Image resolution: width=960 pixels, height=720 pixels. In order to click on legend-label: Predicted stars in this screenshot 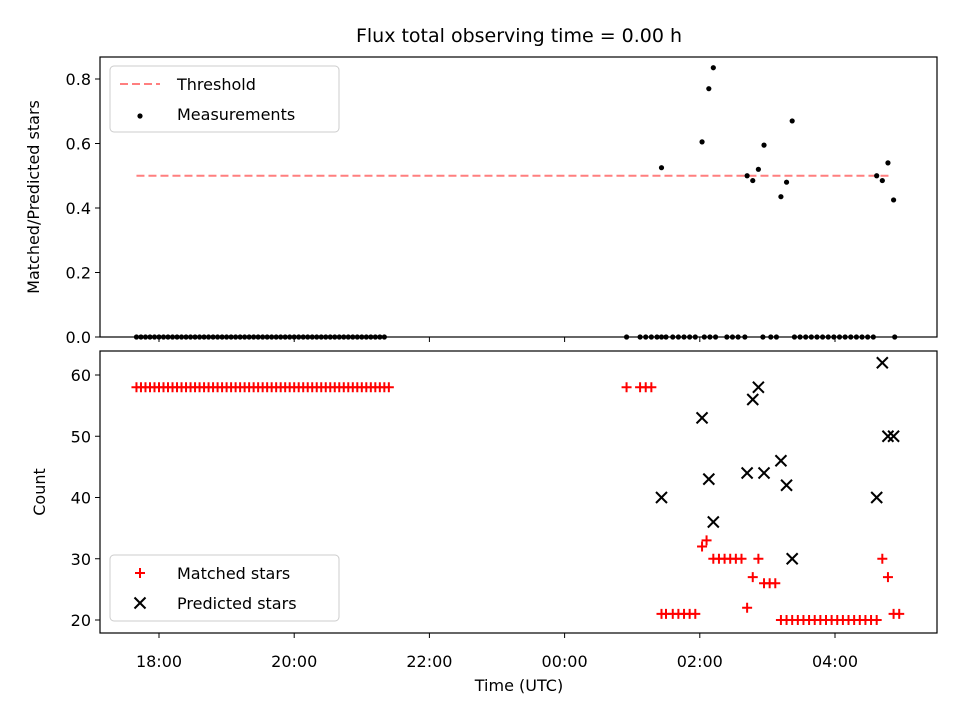, I will do `click(237, 603)`.